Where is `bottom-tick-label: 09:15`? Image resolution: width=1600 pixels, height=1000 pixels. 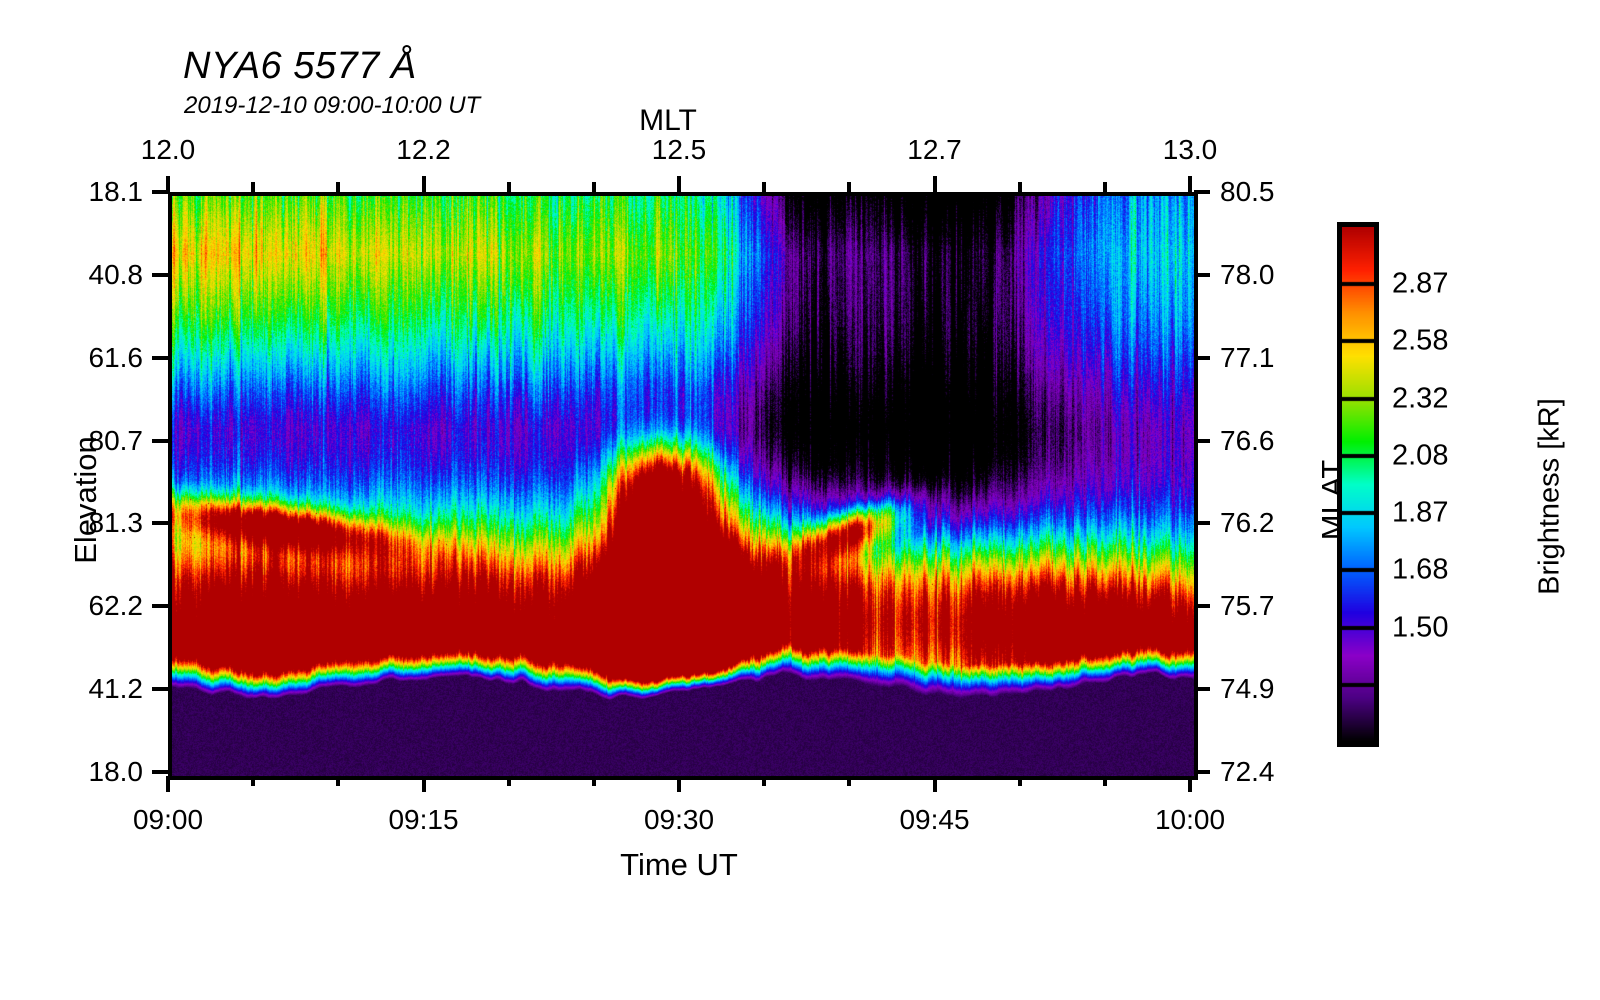 bottom-tick-label: 09:15 is located at coordinates (423, 819).